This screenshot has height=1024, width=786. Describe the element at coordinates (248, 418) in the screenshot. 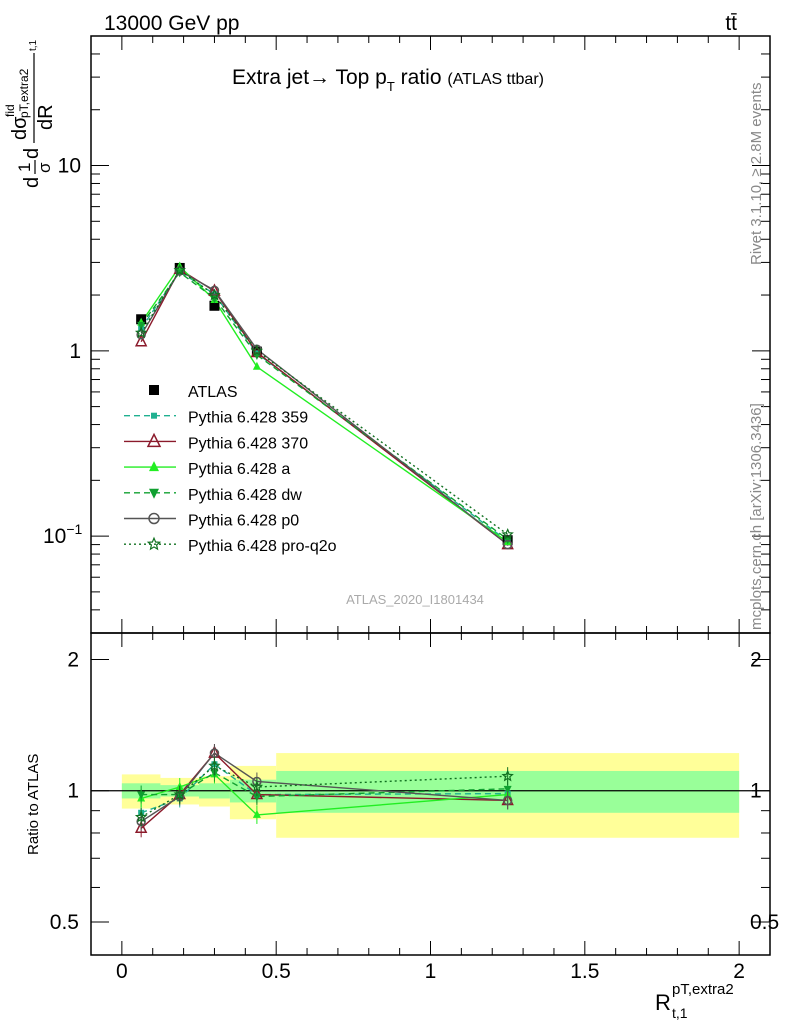

I see `legend-label-0: Pythia 6.428 359` at that location.